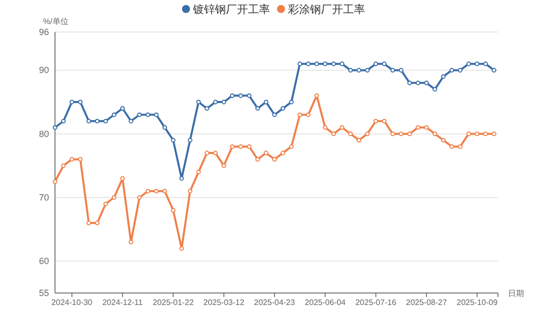  I want to click on y-tick-label: 55, so click(43, 293).